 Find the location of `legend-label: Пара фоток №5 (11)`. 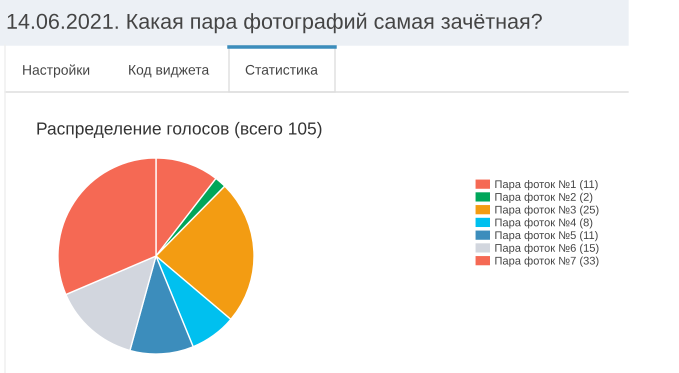

legend-label: Пара фоток №5 (11) is located at coordinates (546, 236).